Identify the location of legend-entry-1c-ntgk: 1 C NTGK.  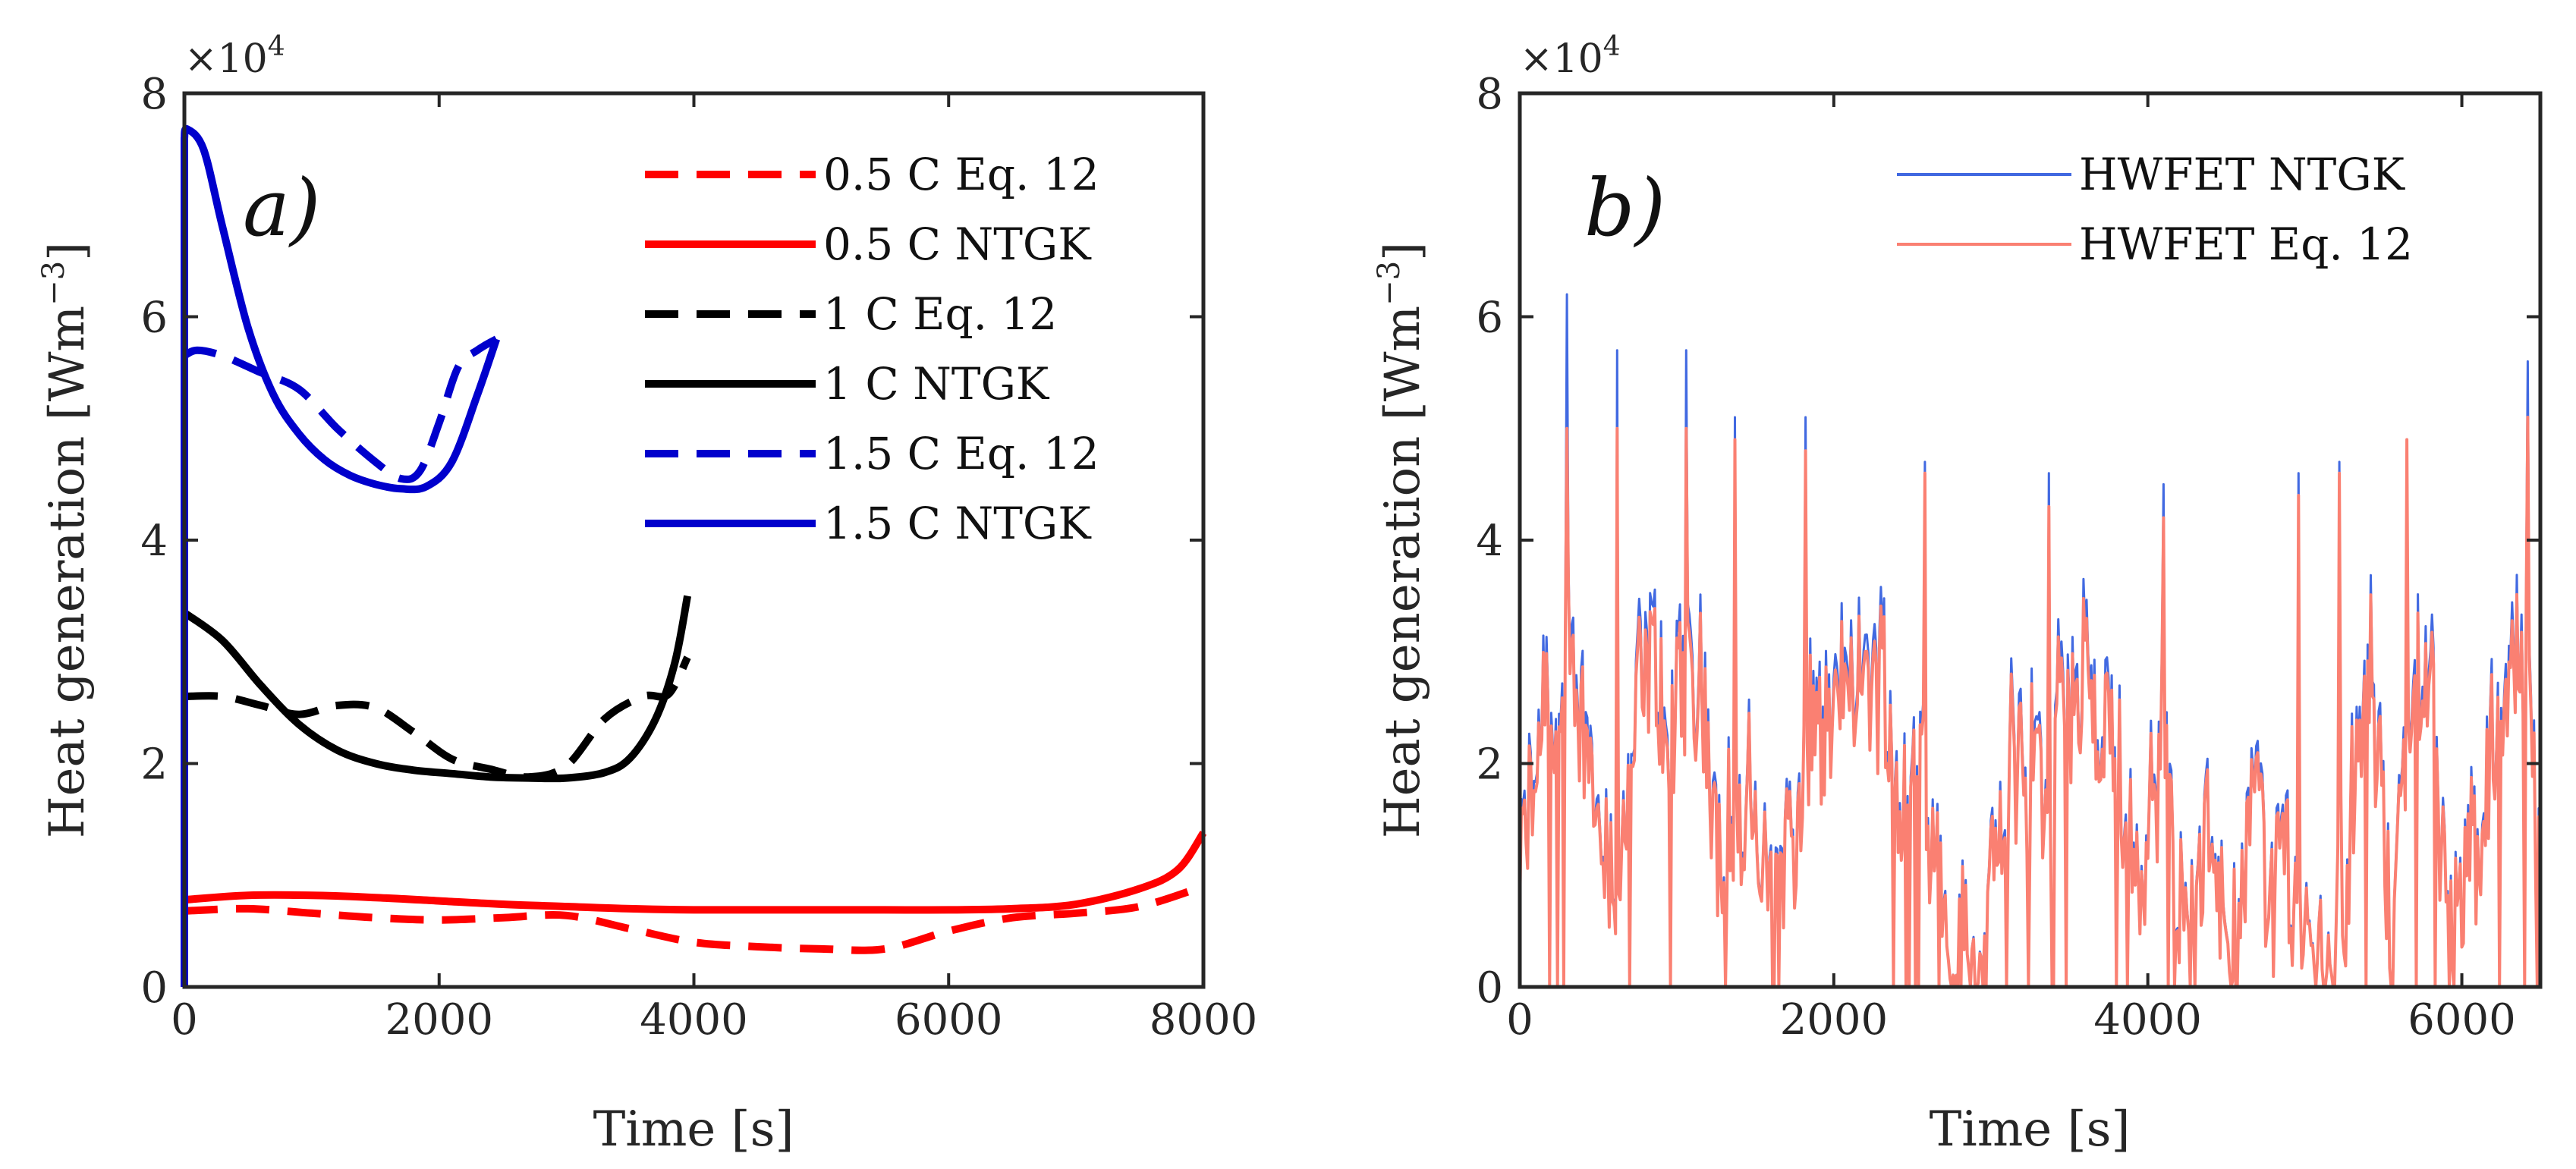
(847, 384).